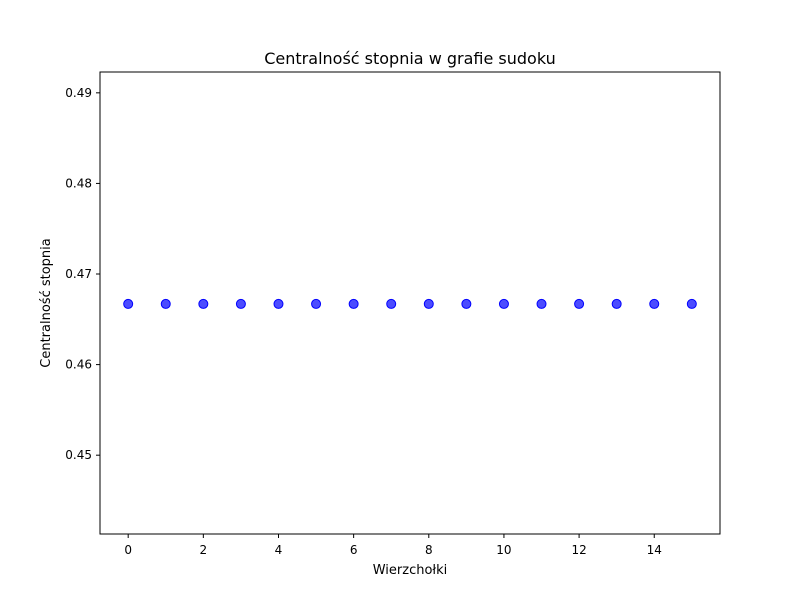 Image resolution: width=800 pixels, height=600 pixels. What do you see at coordinates (503, 550) in the screenshot?
I see `x-tick-label: 10` at bounding box center [503, 550].